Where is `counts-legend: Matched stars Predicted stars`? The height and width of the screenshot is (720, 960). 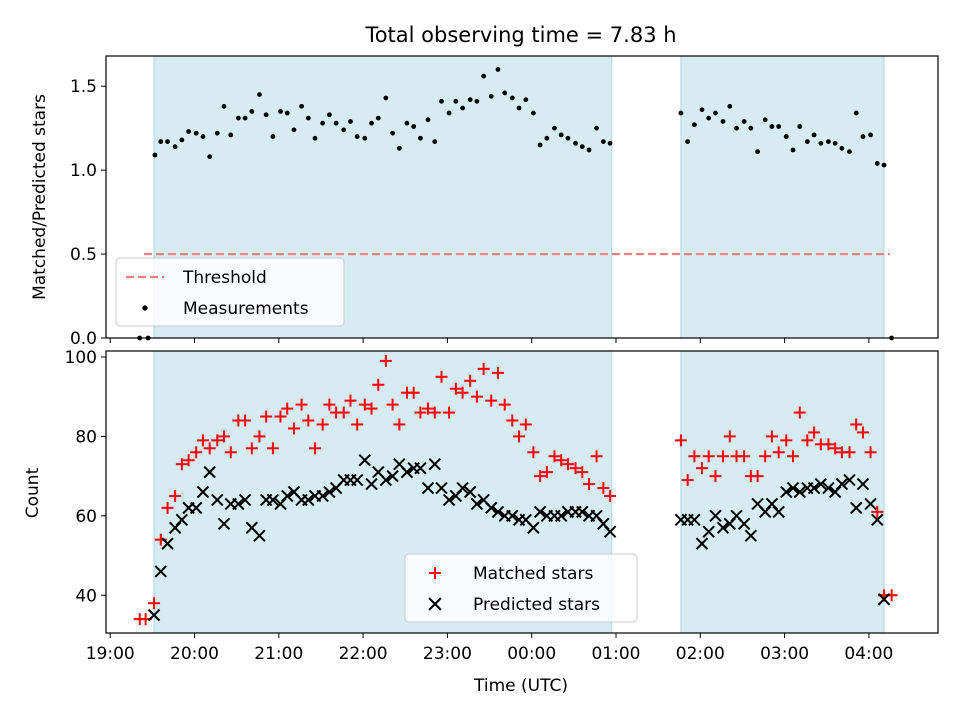 counts-legend: Matched stars Predicted stars is located at coordinates (521, 588).